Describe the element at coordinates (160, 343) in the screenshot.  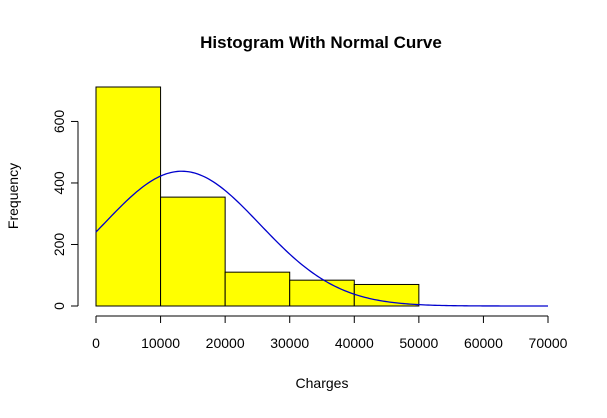
I see `x-tick-label: 10000` at that location.